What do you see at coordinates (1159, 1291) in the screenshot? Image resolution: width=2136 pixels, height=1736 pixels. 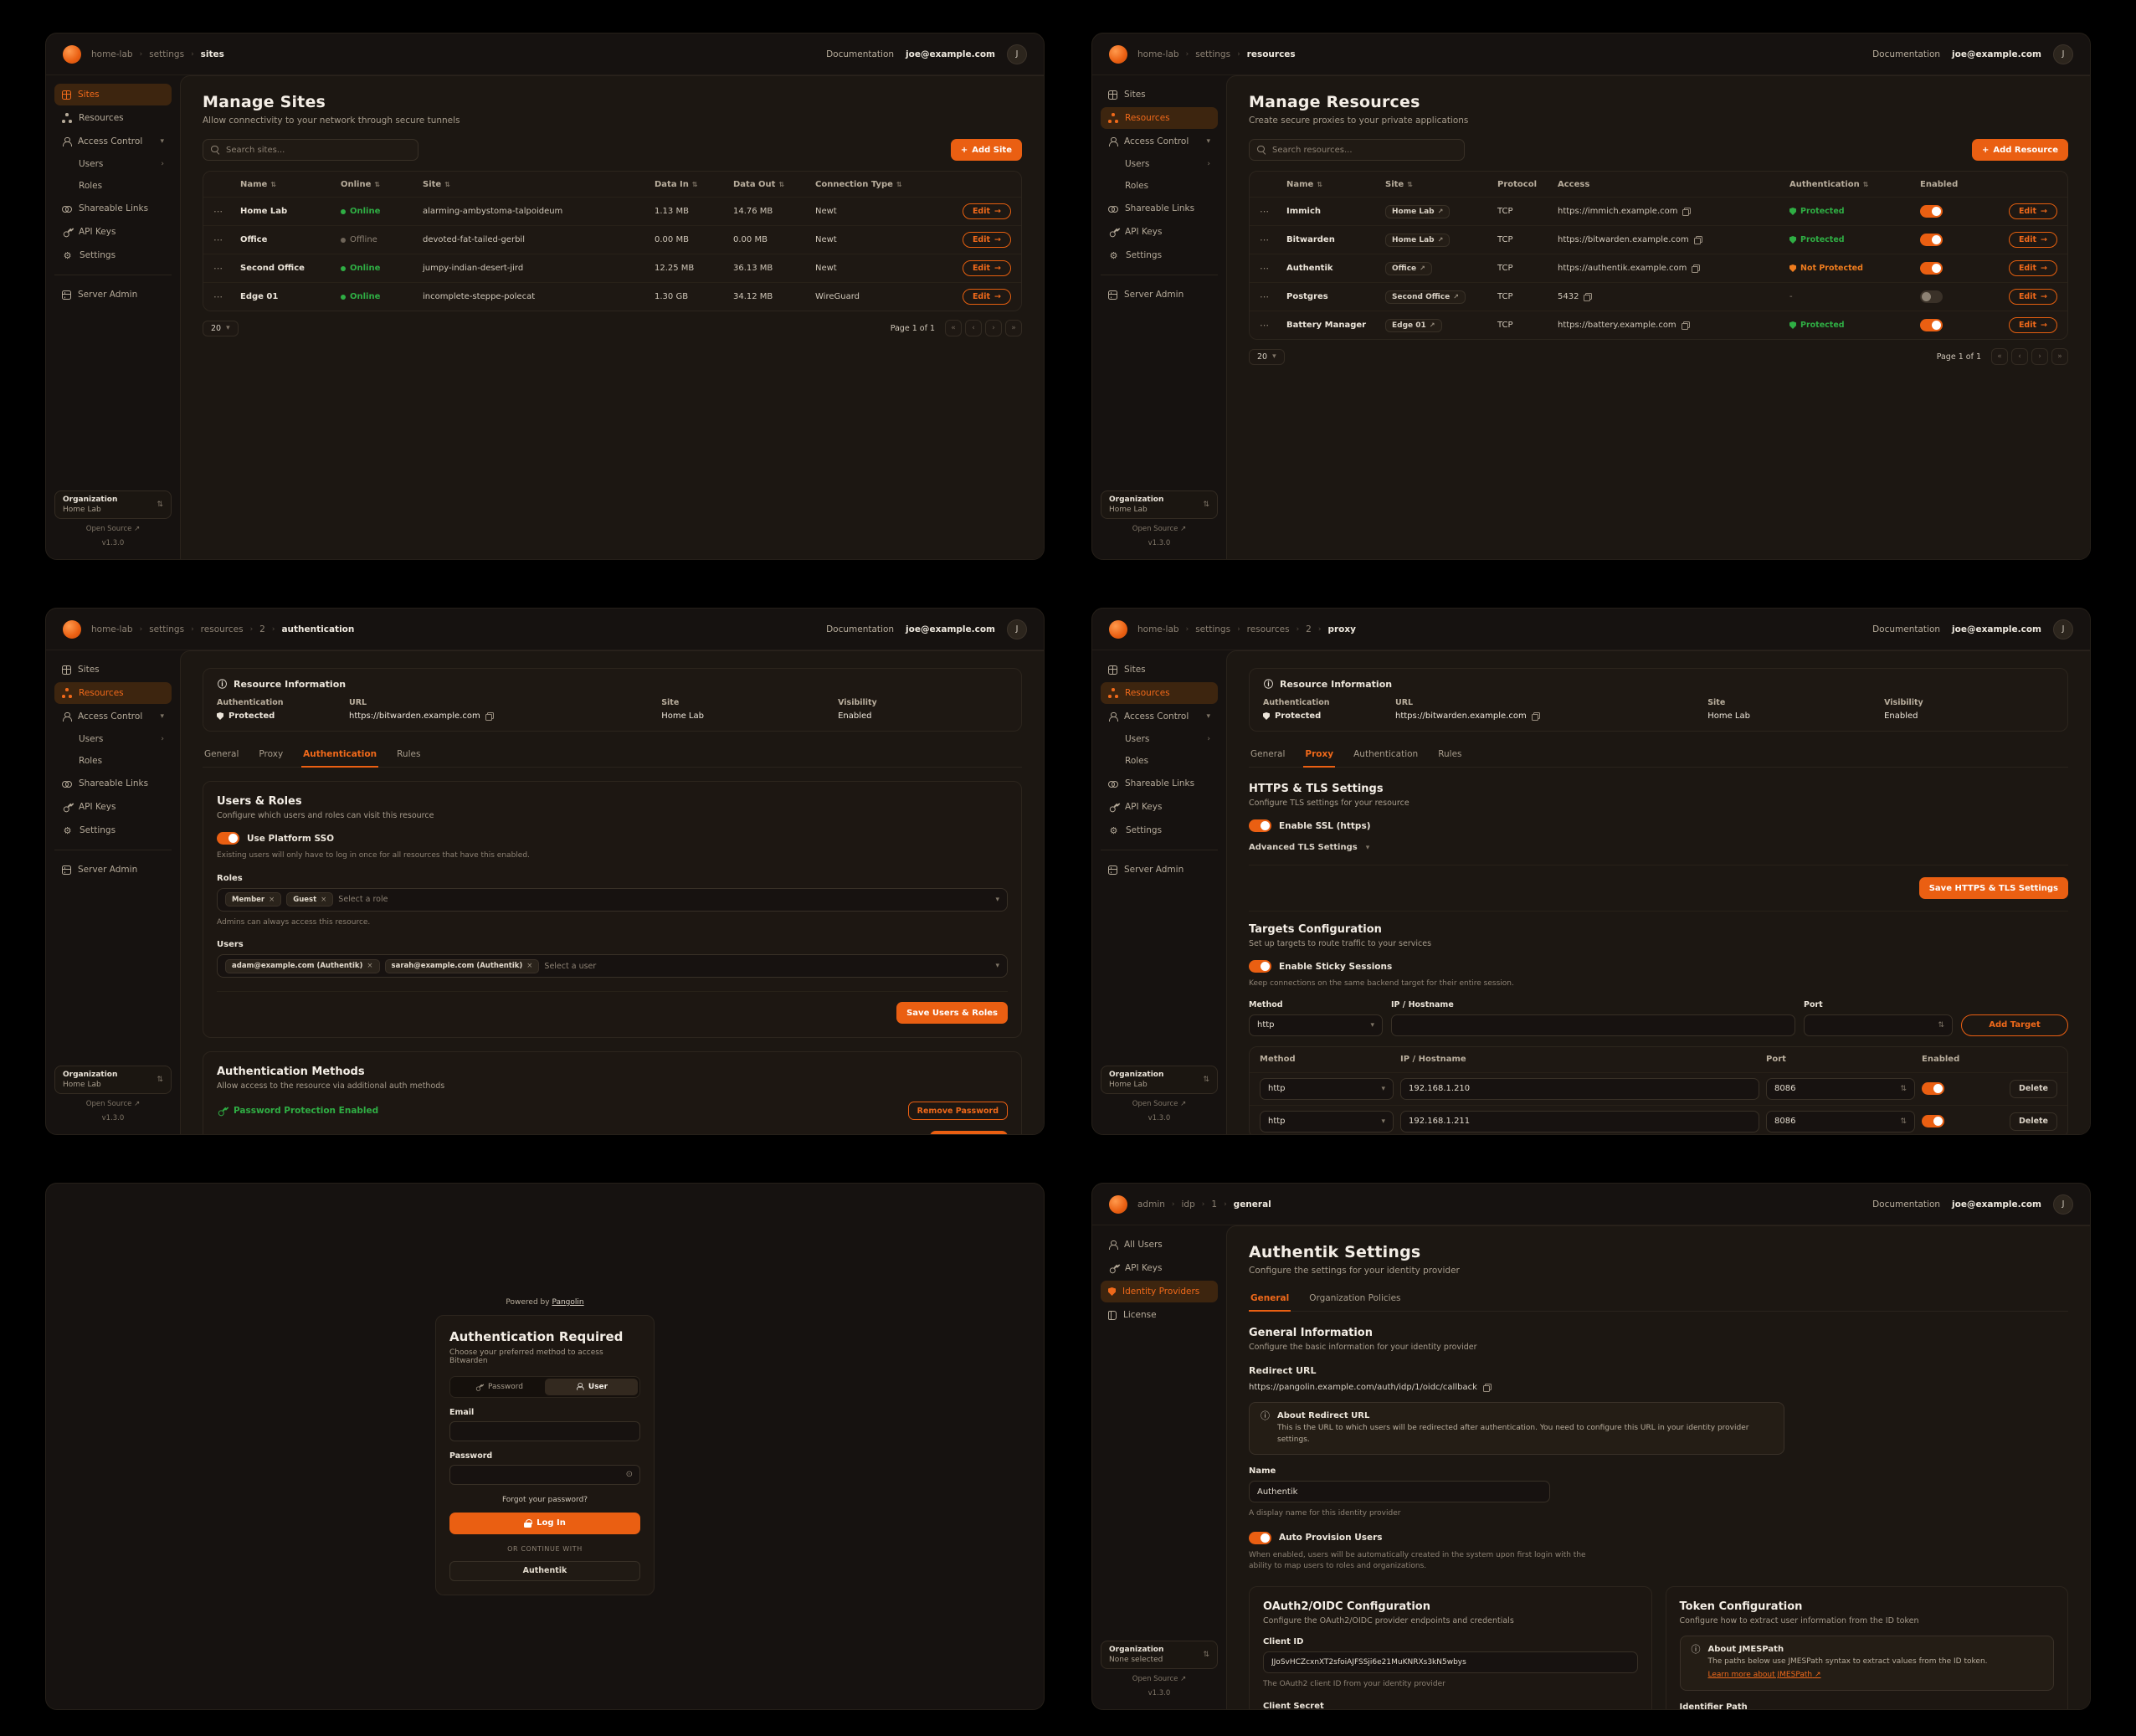 I see `sidebar-item-identity-providers: Identity Providers` at bounding box center [1159, 1291].